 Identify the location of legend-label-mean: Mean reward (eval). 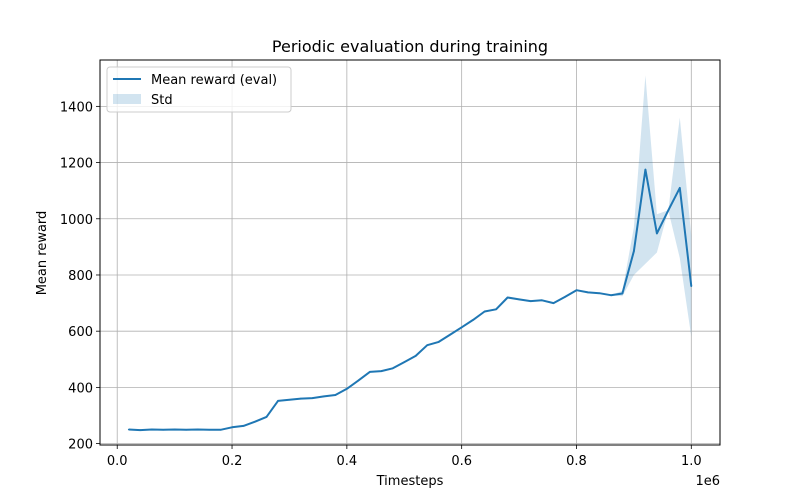
(214, 80).